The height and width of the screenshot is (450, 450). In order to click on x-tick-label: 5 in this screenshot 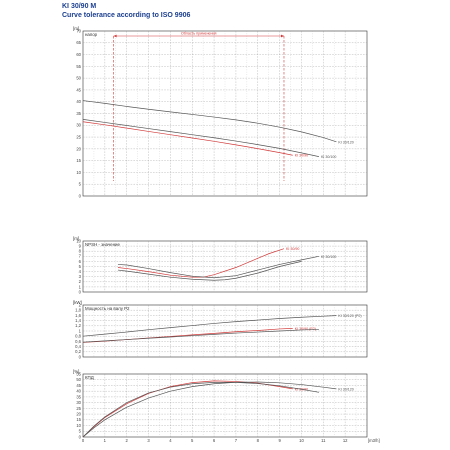, I will do `click(192, 440)`.